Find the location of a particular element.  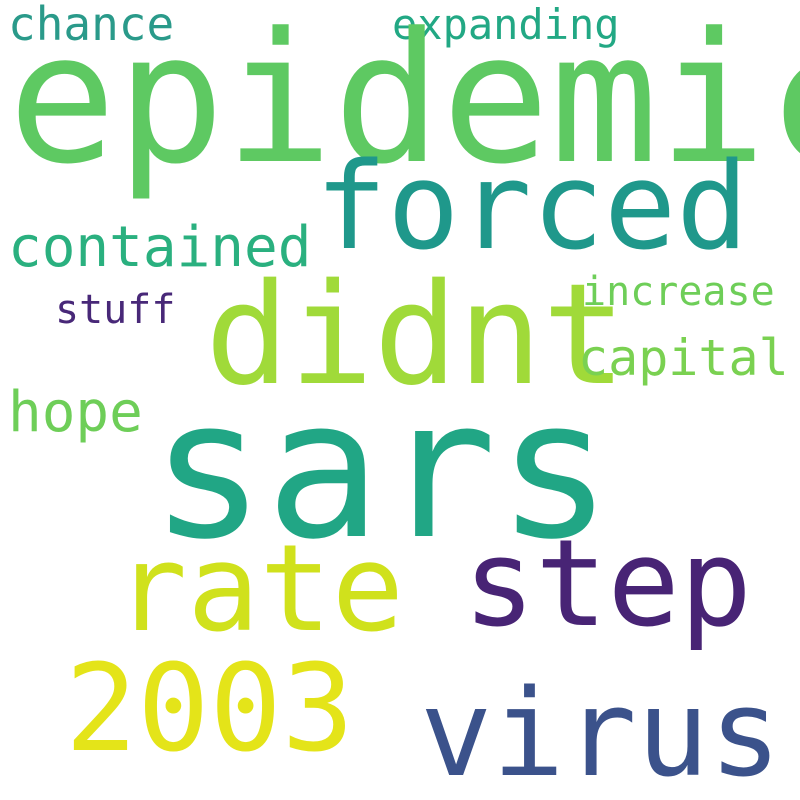

word-virus: virus is located at coordinates (601, 732).